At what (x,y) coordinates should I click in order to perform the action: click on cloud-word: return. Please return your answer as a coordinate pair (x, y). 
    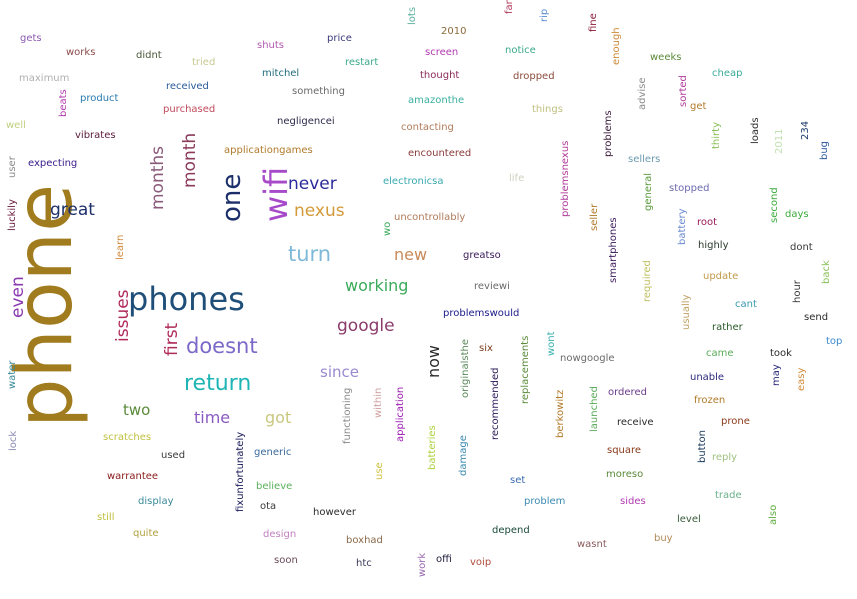
    Looking at the image, I should click on (218, 383).